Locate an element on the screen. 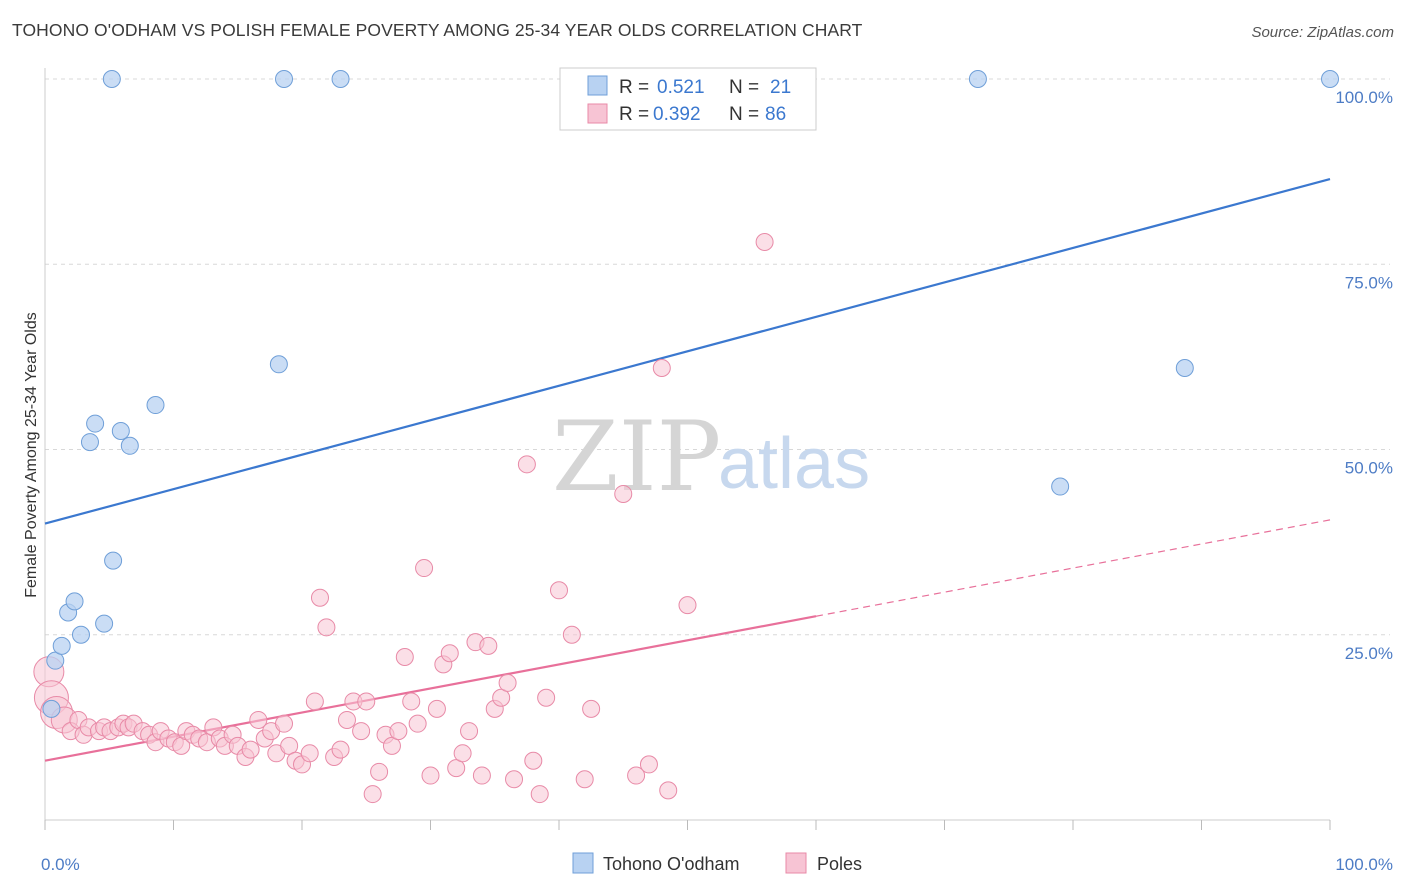 The height and width of the screenshot is (892, 1406). bottom-legend-label-poles: Poles is located at coordinates (839, 864).